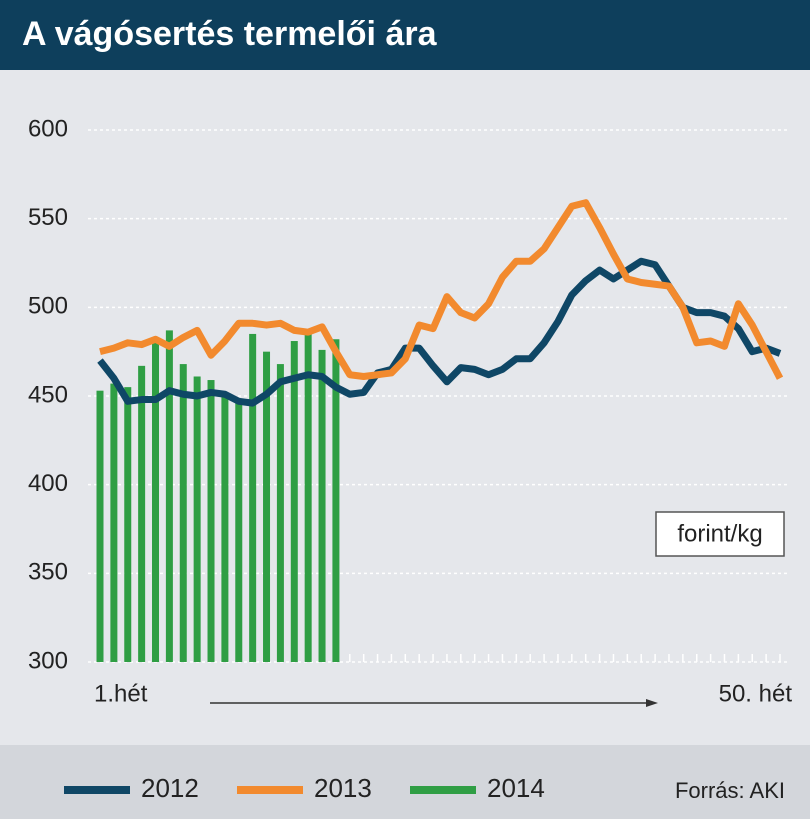 Image resolution: width=810 pixels, height=824 pixels. Describe the element at coordinates (230, 34) in the screenshot. I see `chart-title: A vágósertés termelői ára` at that location.